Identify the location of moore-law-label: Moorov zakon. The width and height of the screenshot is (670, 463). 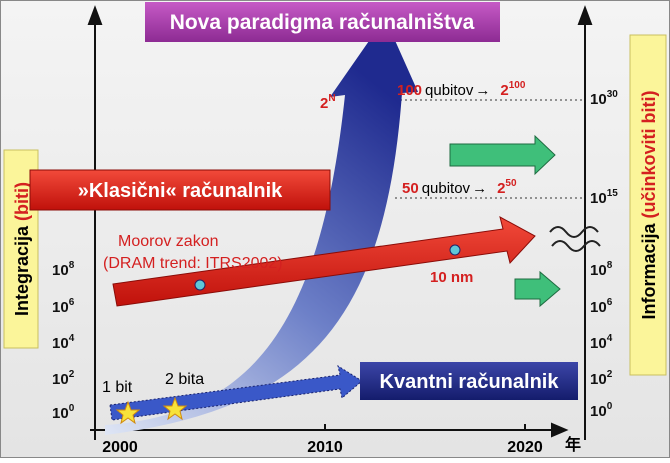
(168, 241).